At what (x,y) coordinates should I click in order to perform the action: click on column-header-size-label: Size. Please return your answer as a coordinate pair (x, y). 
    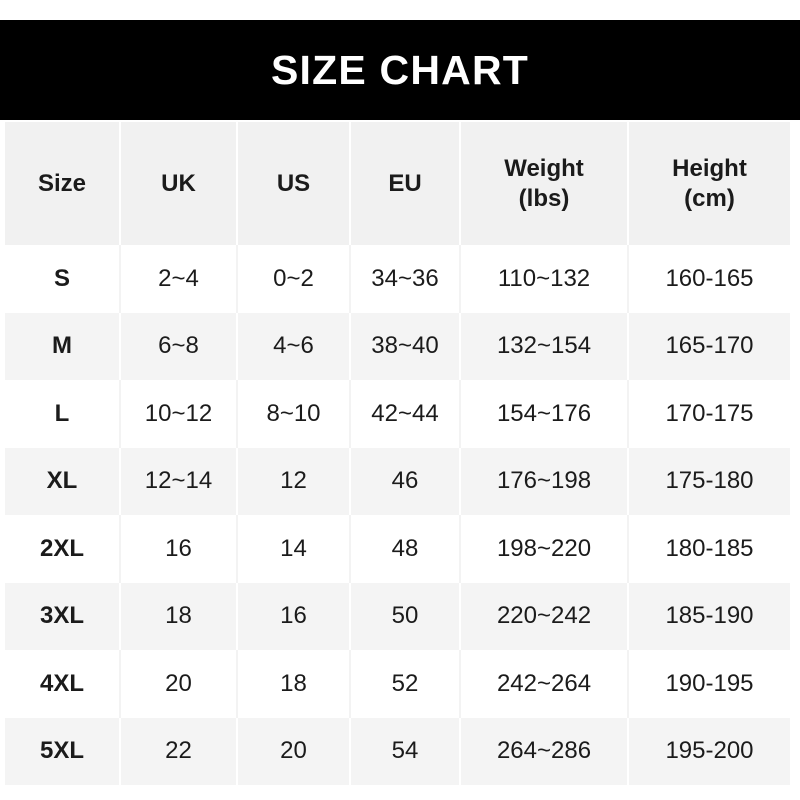
    Looking at the image, I should click on (62, 183).